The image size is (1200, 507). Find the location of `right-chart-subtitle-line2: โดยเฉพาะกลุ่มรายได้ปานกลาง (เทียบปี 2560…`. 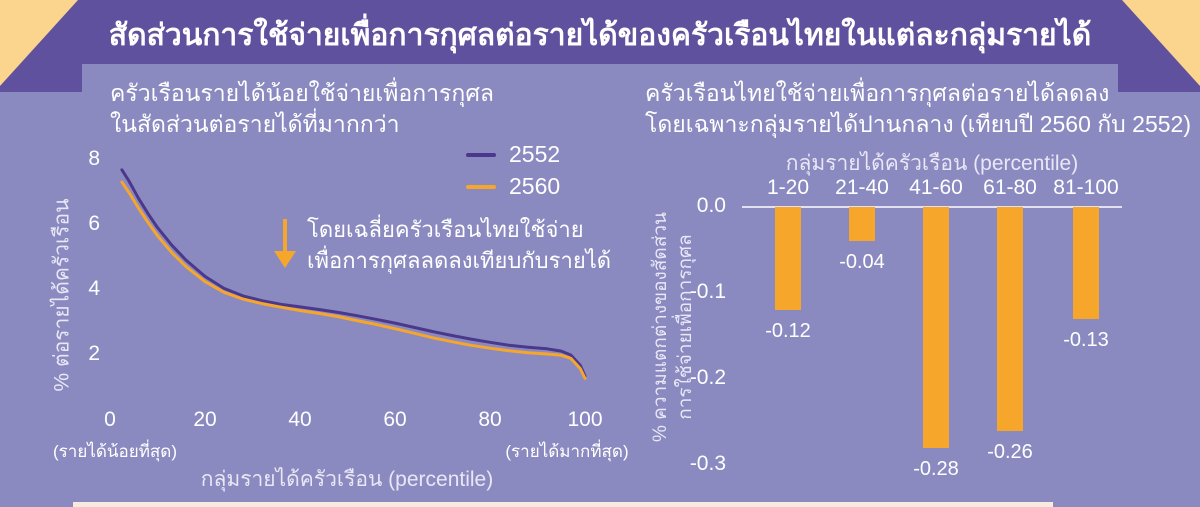

right-chart-subtitle-line2: โดยเฉพาะกลุ่มรายได้ปานกลาง (เทียบปี 2560… is located at coordinates (918, 124).